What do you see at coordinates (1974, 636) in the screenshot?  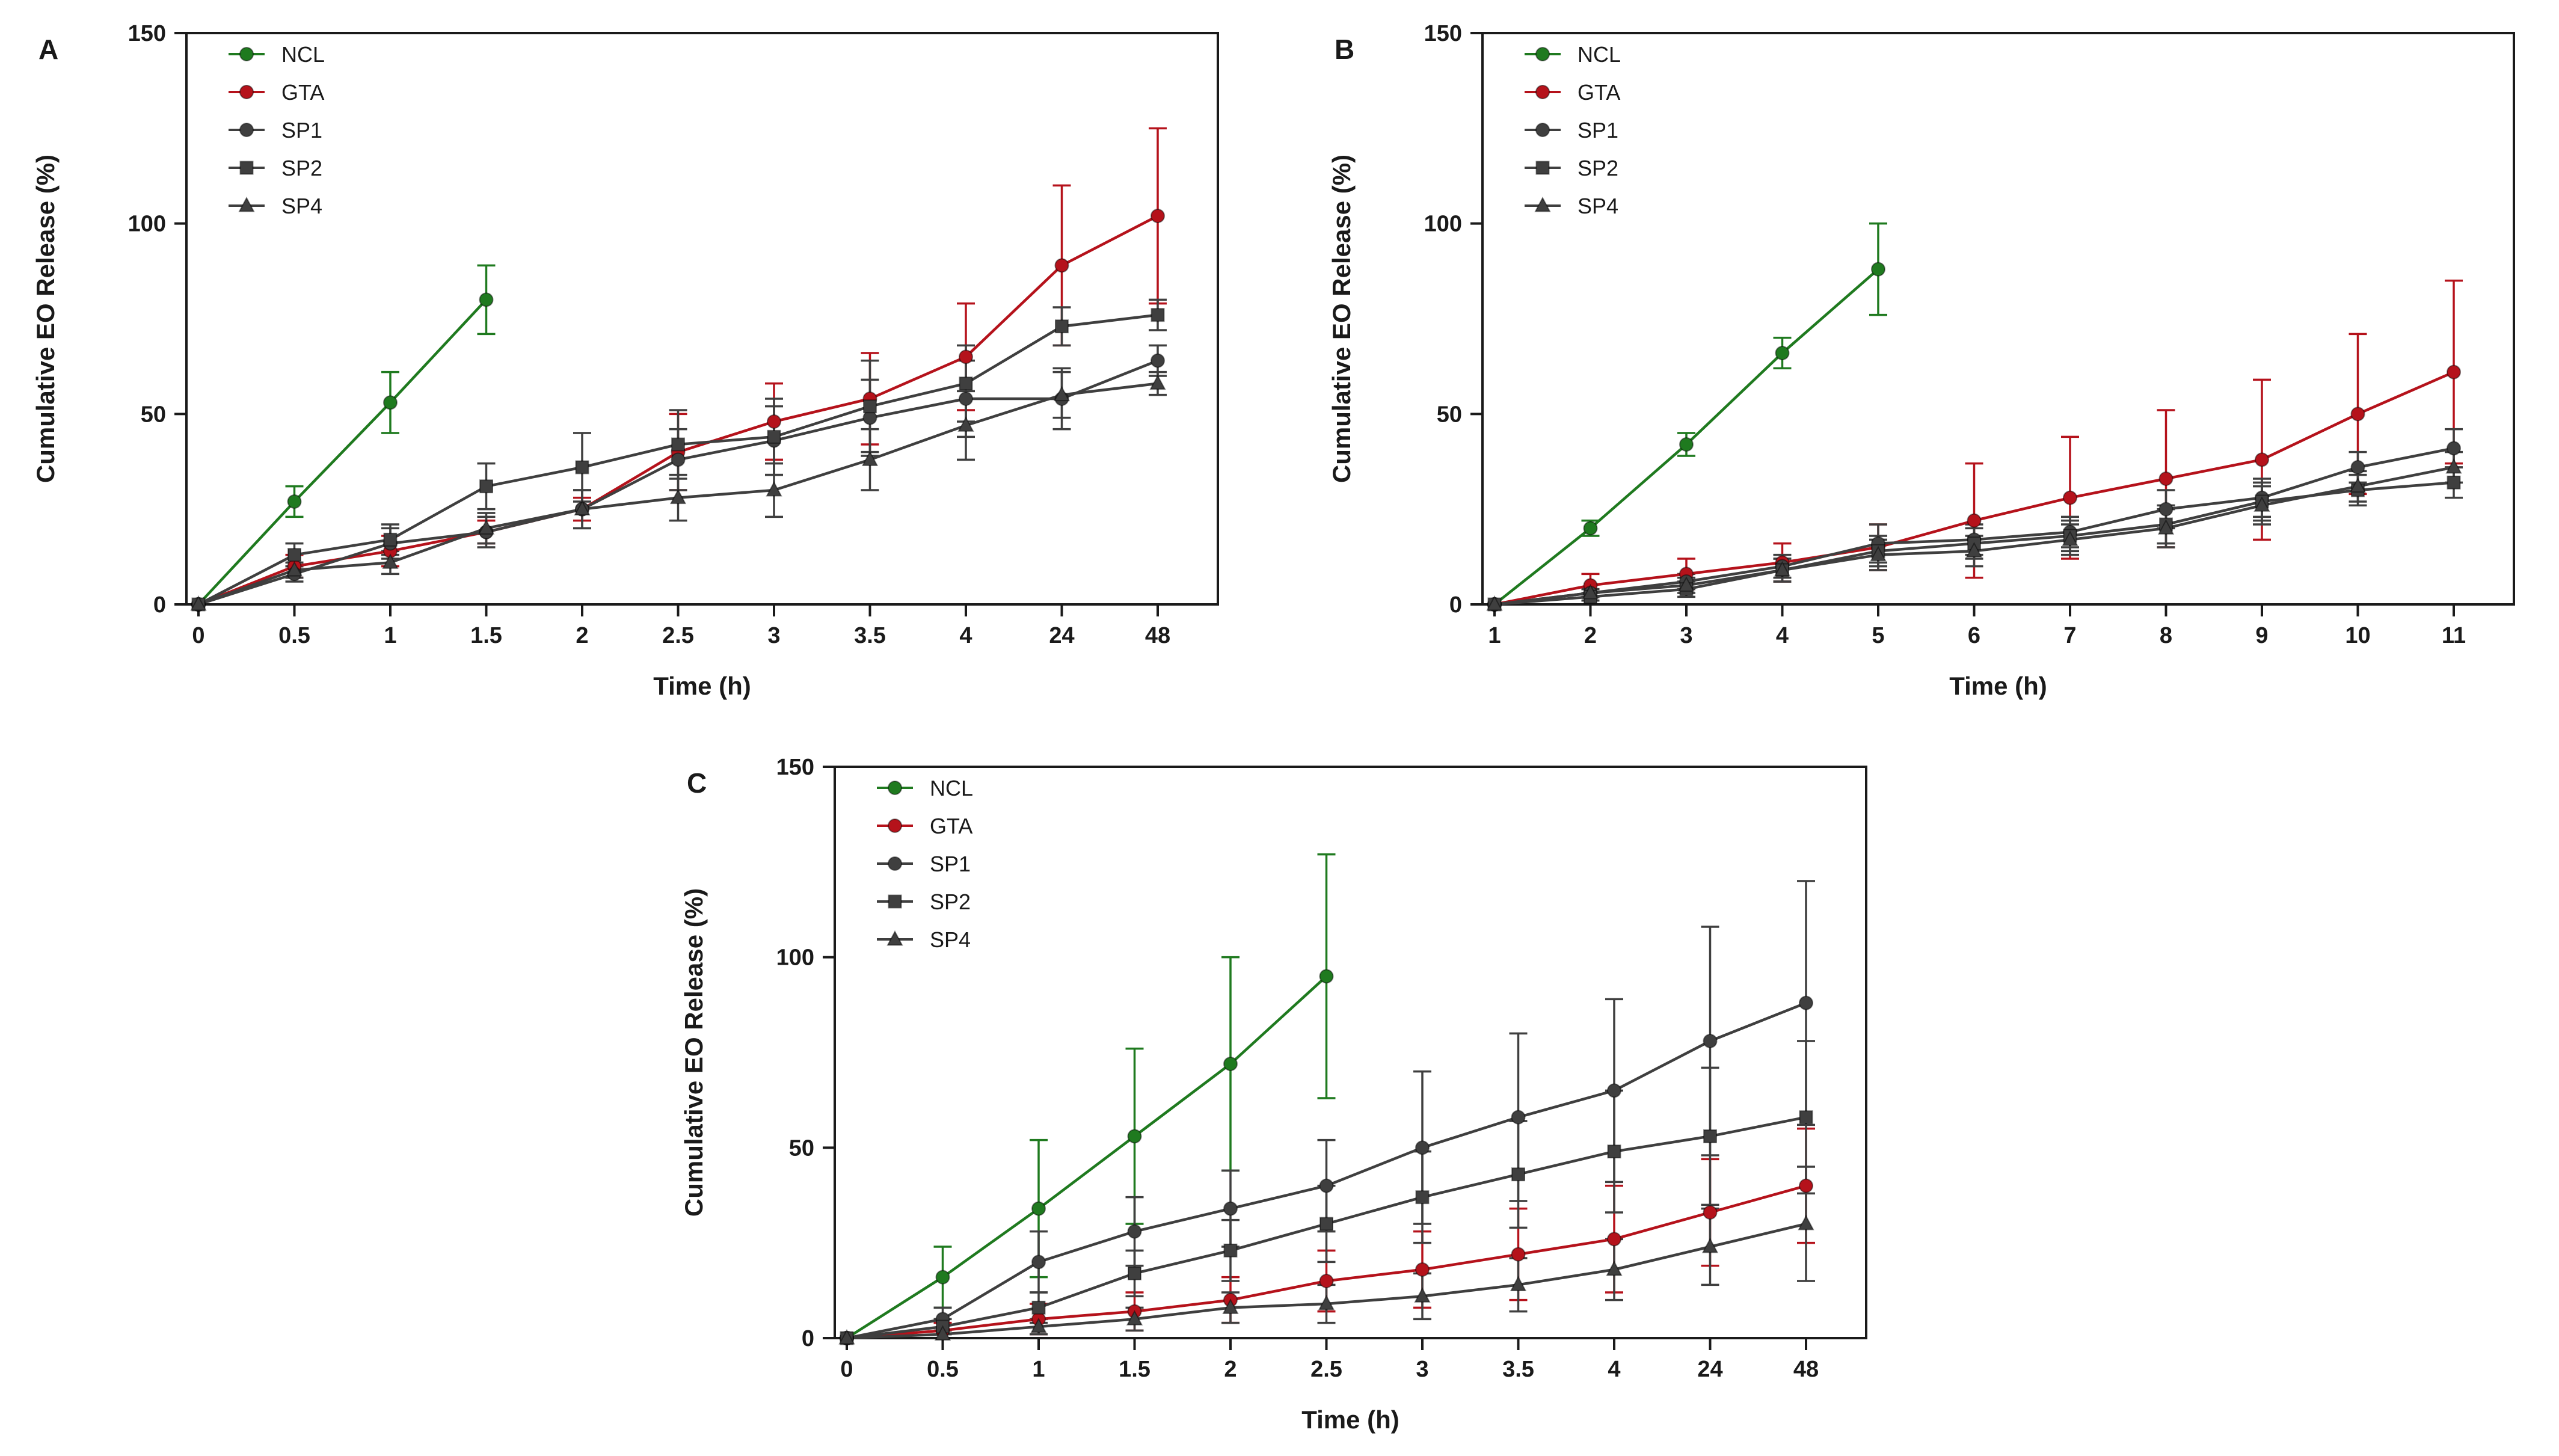 I see `x-tick-label: 6` at bounding box center [1974, 636].